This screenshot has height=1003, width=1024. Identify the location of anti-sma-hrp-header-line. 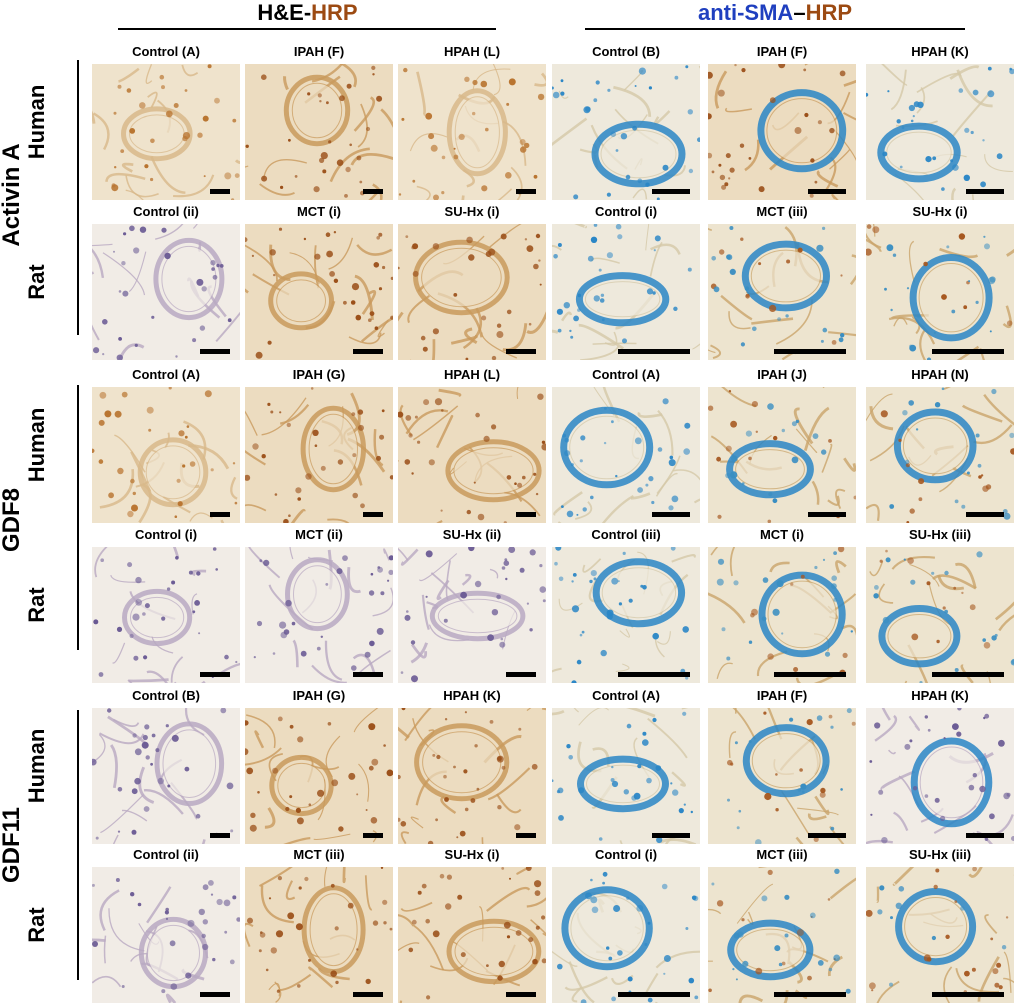
(775, 29).